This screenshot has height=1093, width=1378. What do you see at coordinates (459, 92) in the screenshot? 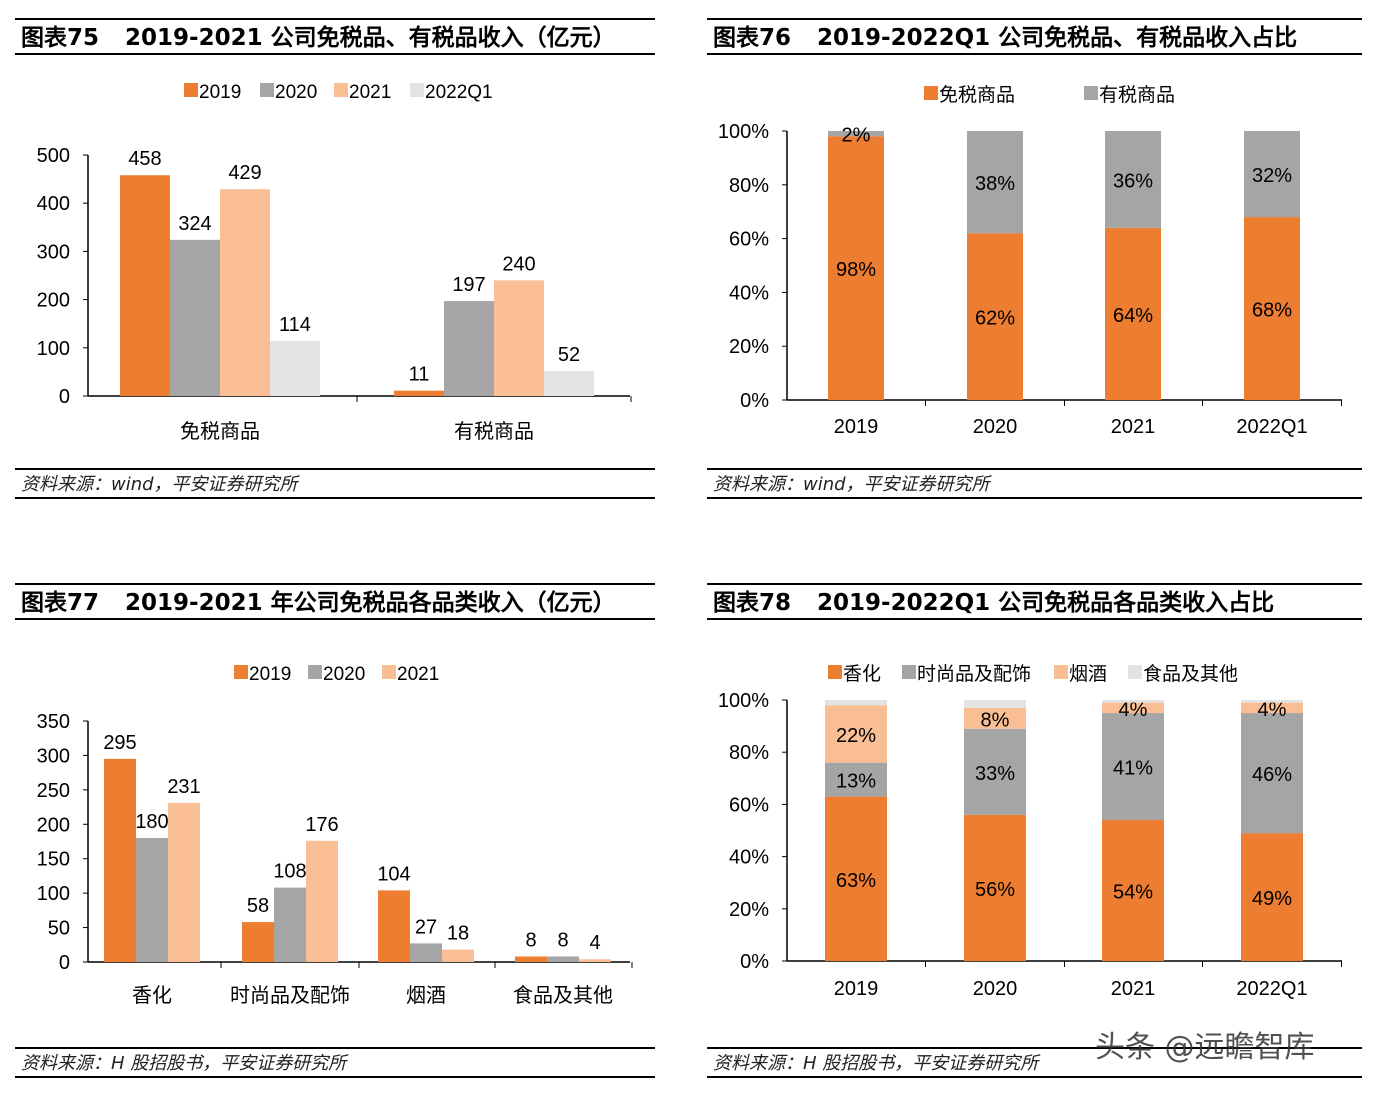
I see `legend-label: 2022Q1` at bounding box center [459, 92].